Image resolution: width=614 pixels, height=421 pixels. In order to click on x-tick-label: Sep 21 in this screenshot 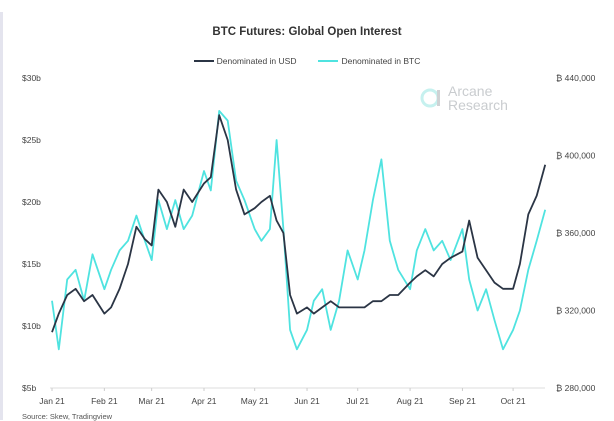, I will do `click(462, 401)`.